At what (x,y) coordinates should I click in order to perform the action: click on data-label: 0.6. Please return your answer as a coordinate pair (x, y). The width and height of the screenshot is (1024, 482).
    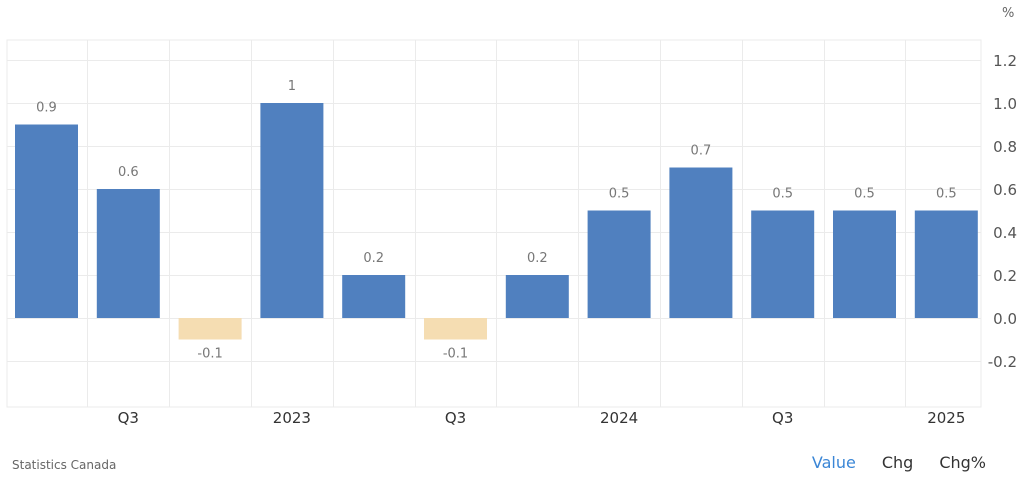
    Looking at the image, I should click on (128, 172).